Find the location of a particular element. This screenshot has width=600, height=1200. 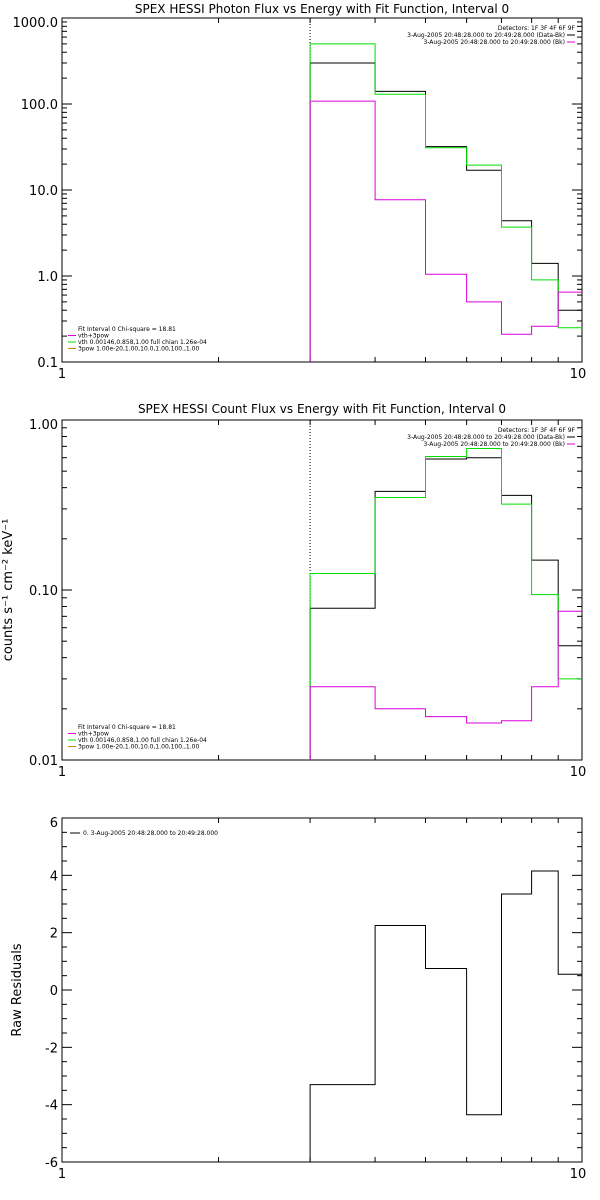

residuals-y-tick-label: 6 is located at coordinates (54, 823).